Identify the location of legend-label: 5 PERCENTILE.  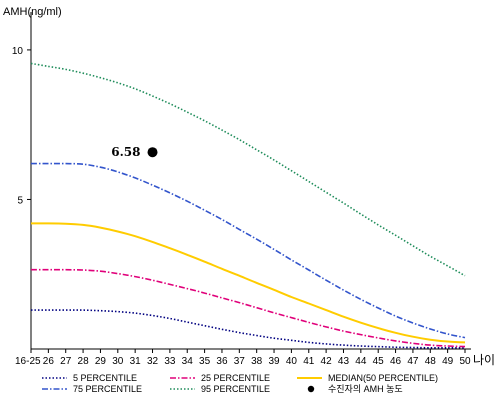
(105, 378).